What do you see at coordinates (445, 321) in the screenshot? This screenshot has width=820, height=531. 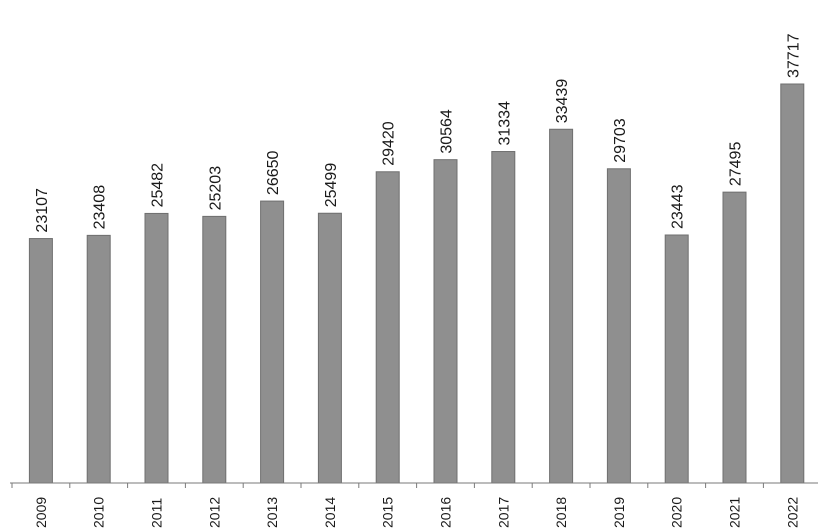 I see `bar-2016` at bounding box center [445, 321].